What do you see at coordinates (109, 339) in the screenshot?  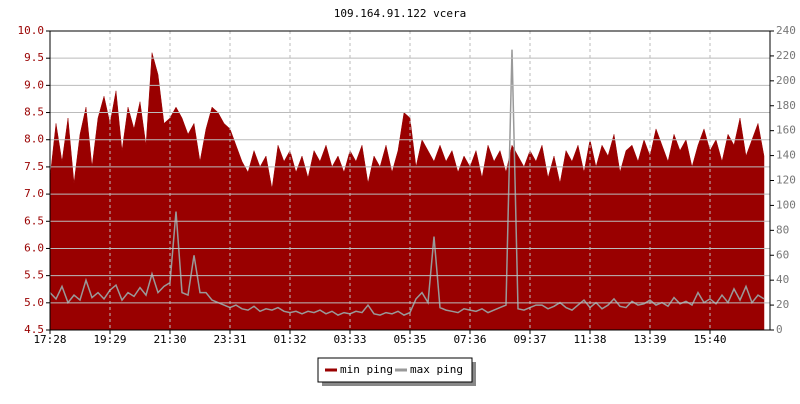 I see `x-tick-label: 19:29` at bounding box center [109, 339].